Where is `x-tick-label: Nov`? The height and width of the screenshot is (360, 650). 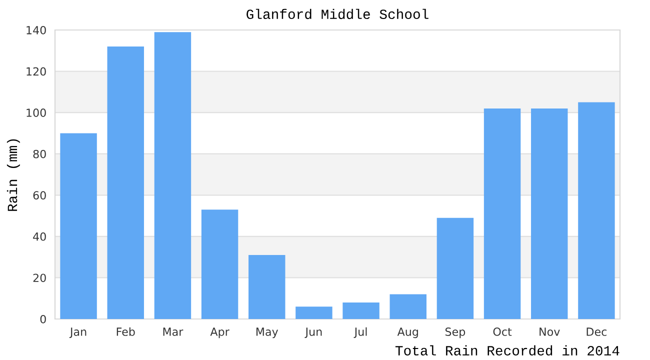
x-tick-label: Nov is located at coordinates (550, 332).